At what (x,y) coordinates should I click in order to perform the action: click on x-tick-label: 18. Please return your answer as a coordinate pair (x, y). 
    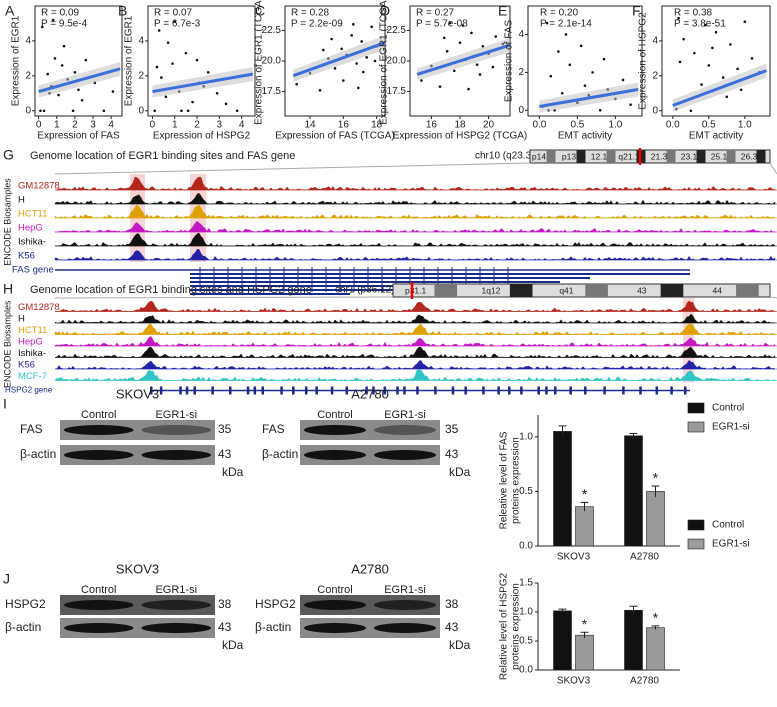
    Looking at the image, I should click on (377, 125).